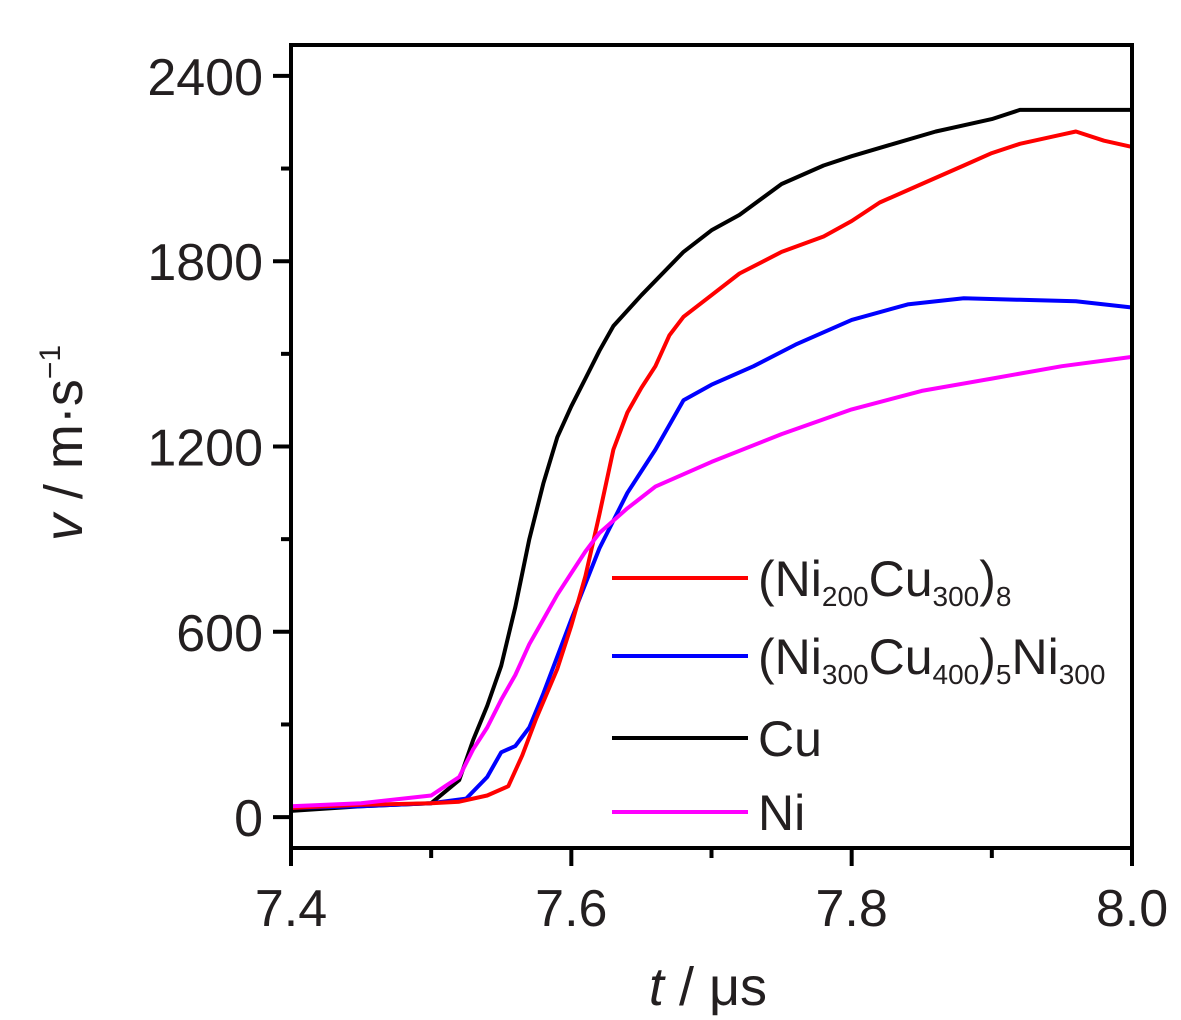 This screenshot has height=1020, width=1181. I want to click on legend-label: (Ni200Cu300)8, so click(884, 581).